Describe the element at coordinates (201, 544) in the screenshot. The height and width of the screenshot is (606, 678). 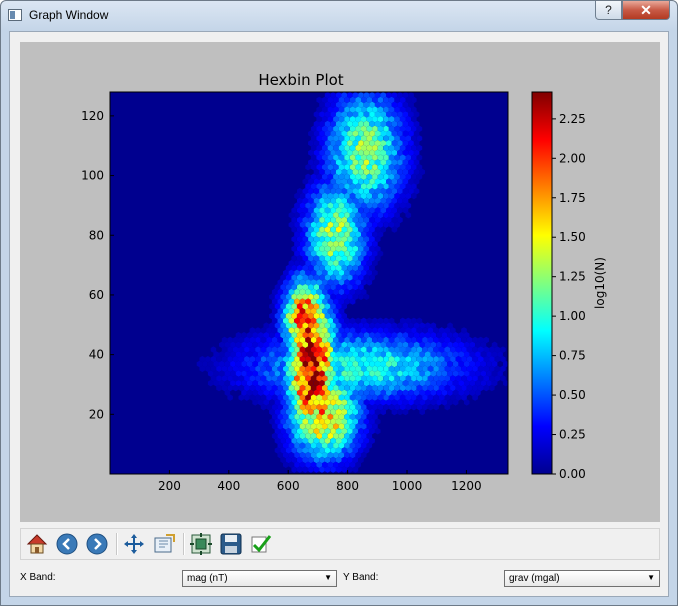
I see `subplot-config-icon` at that location.